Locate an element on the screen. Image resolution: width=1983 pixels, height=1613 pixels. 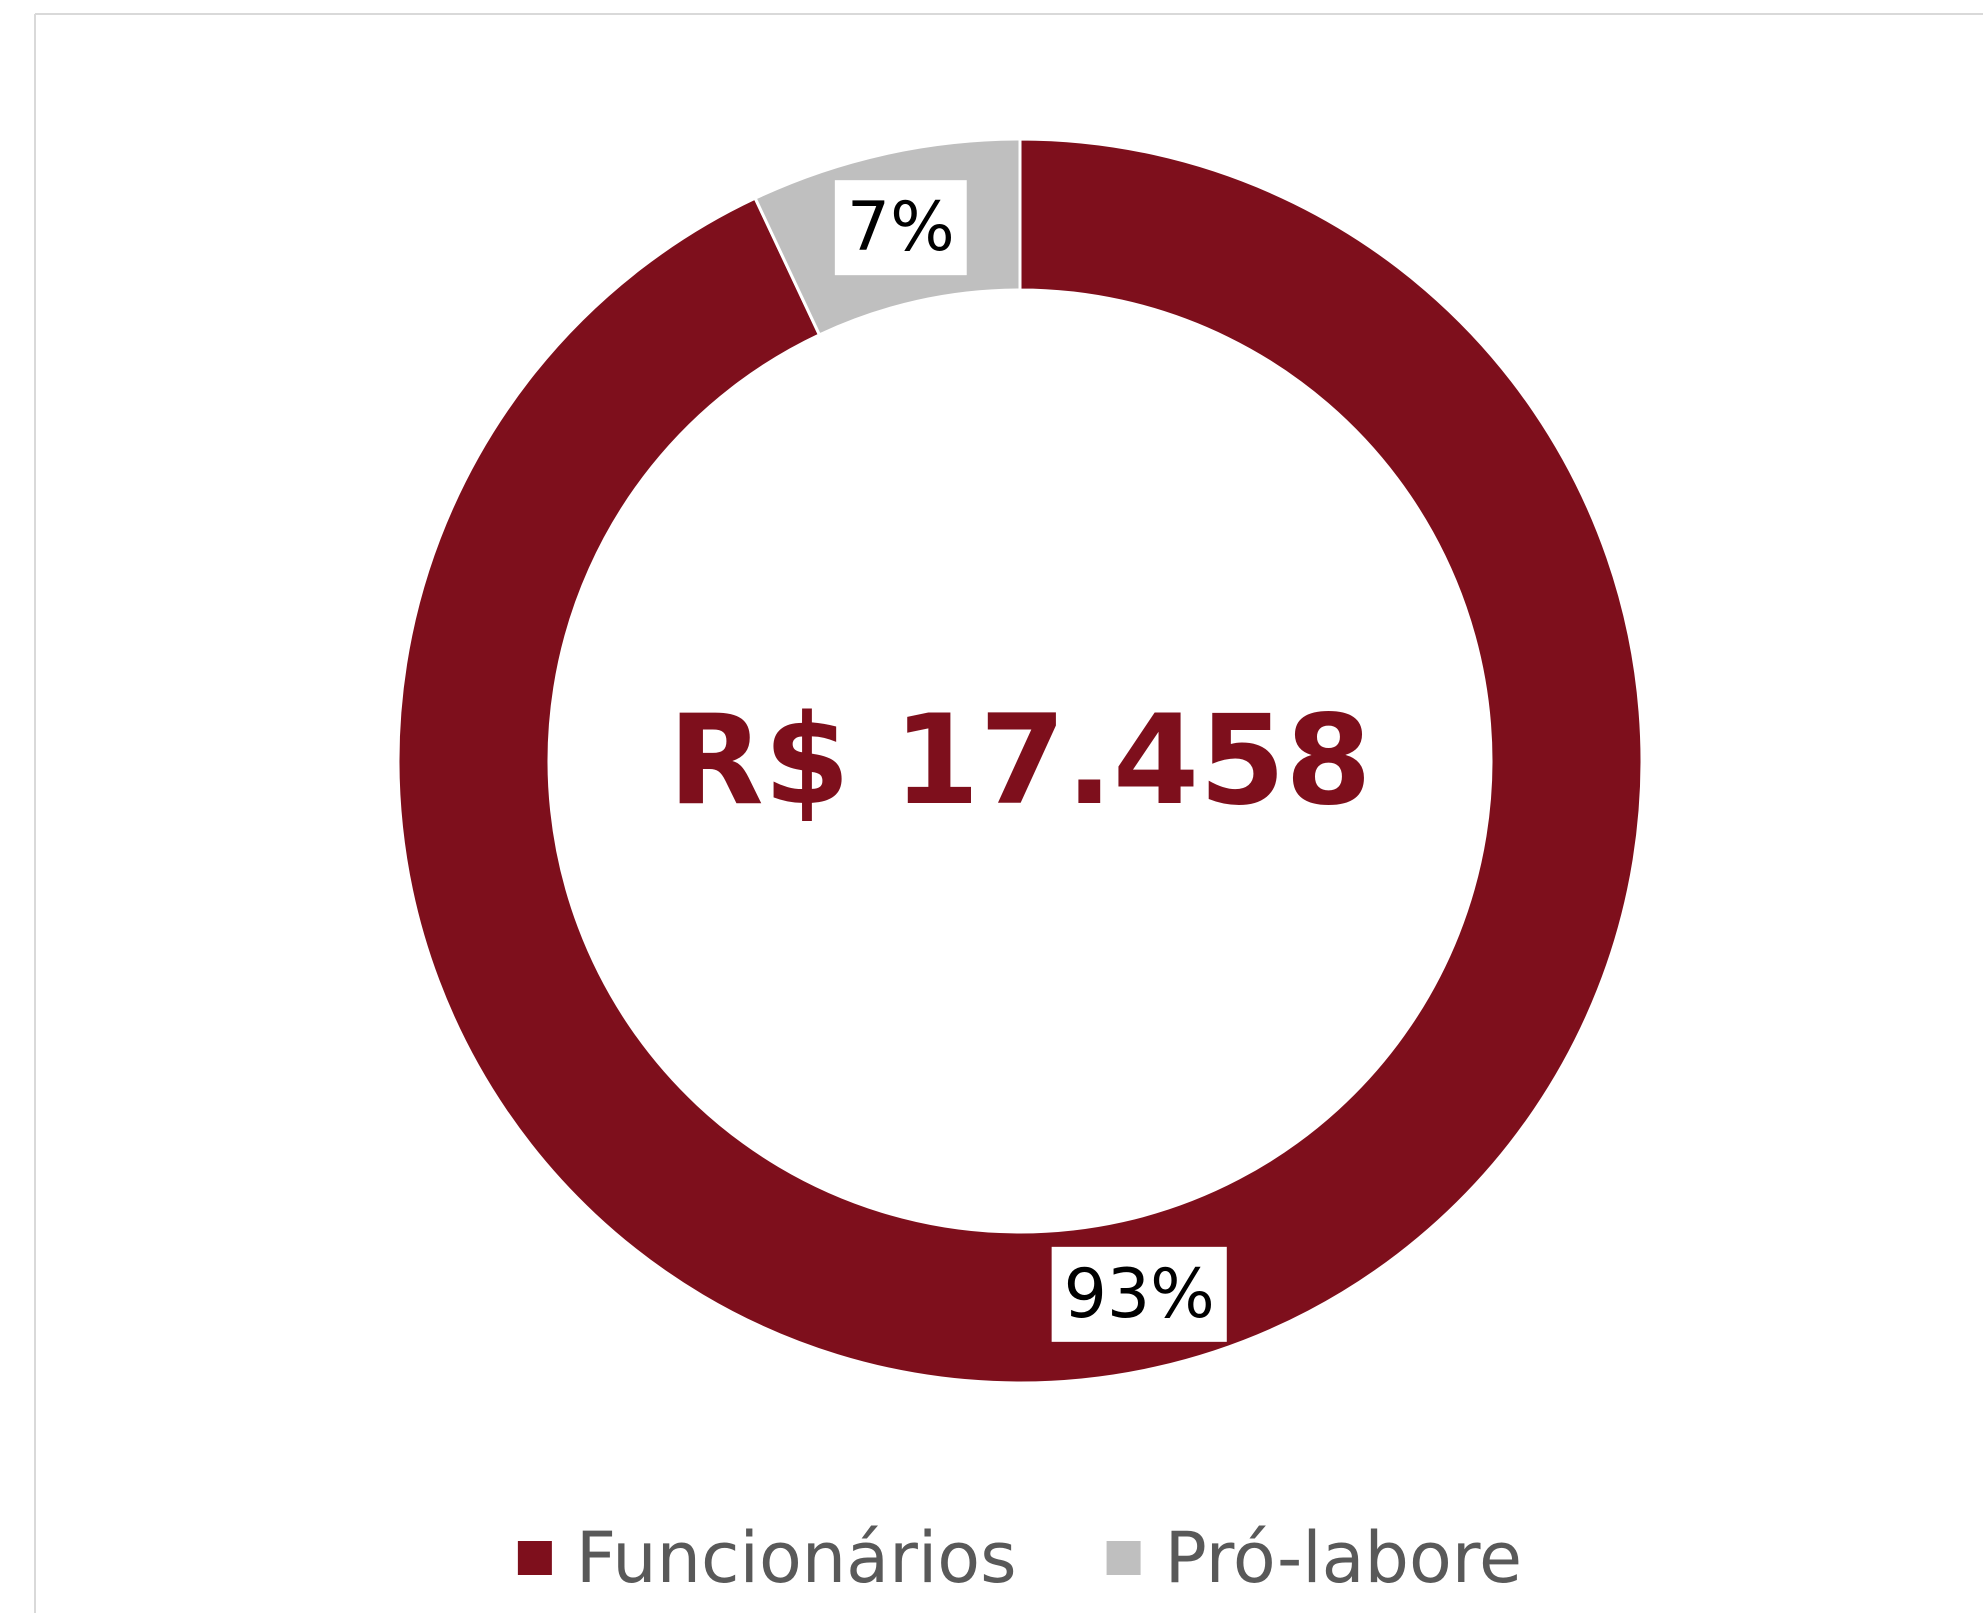
center-label: R$ 17.458 is located at coordinates (1019, 761).